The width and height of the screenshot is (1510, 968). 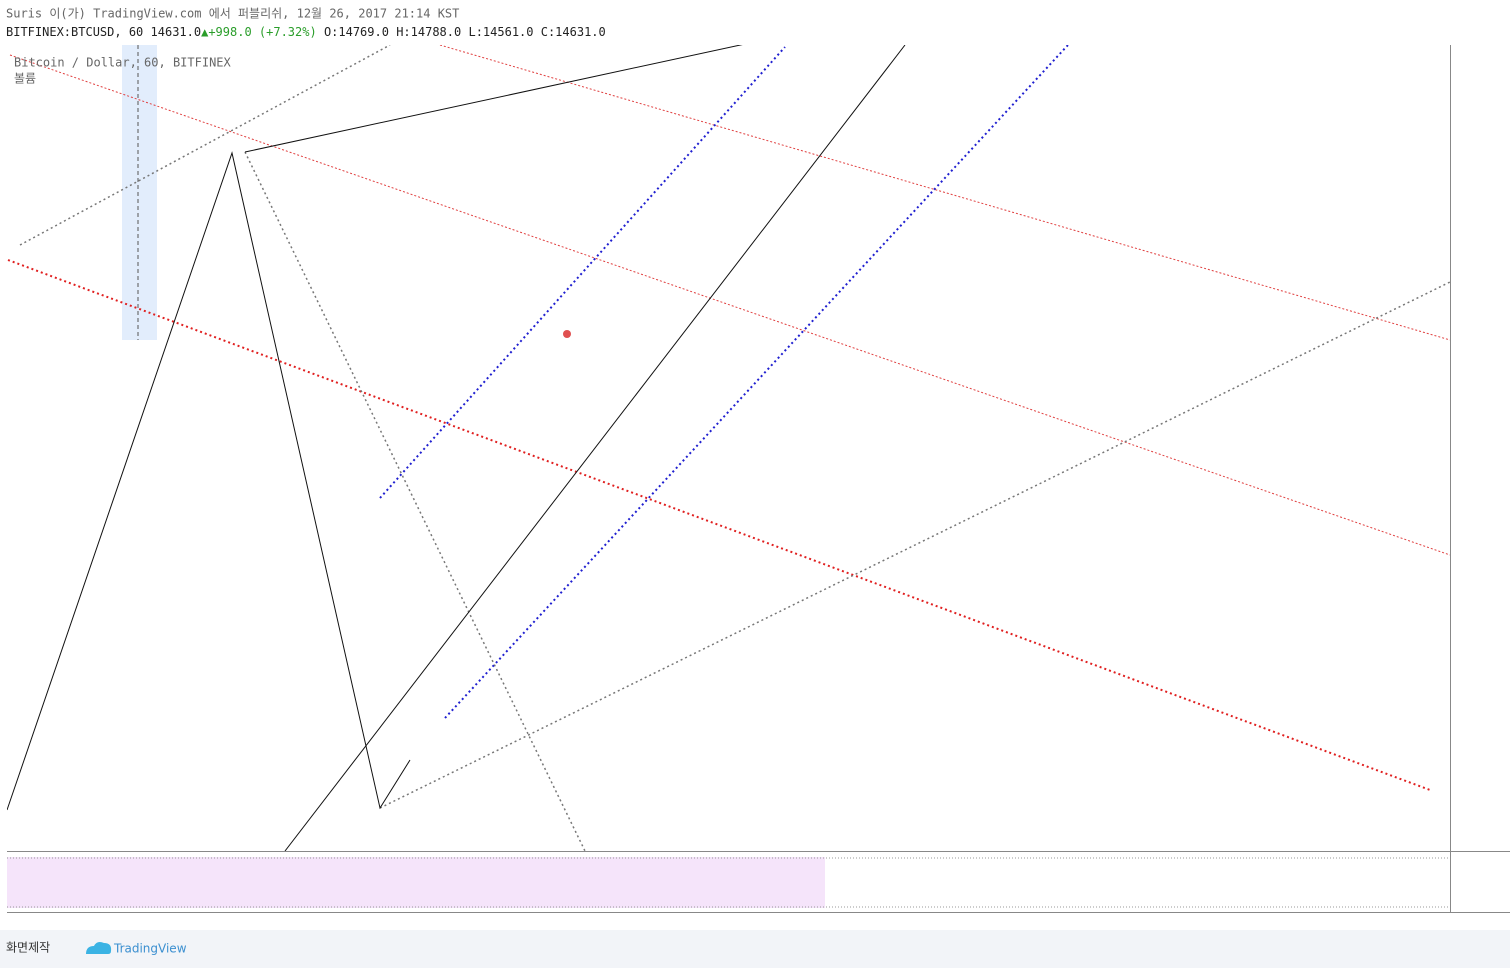 I want to click on close: C:14631.0, so click(x=573, y=32).